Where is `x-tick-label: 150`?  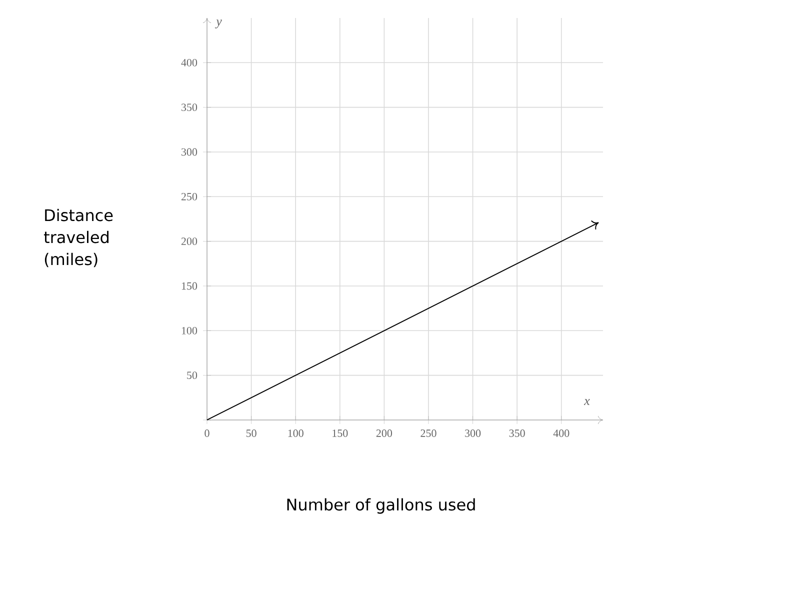
x-tick-label: 150 is located at coordinates (340, 433).